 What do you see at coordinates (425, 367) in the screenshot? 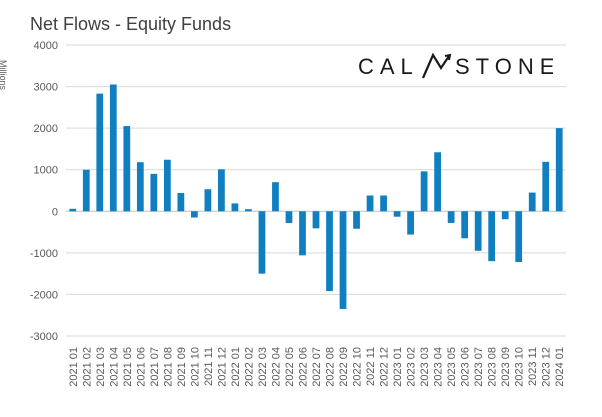
I see `x-tick-label: 2023 03` at bounding box center [425, 367].